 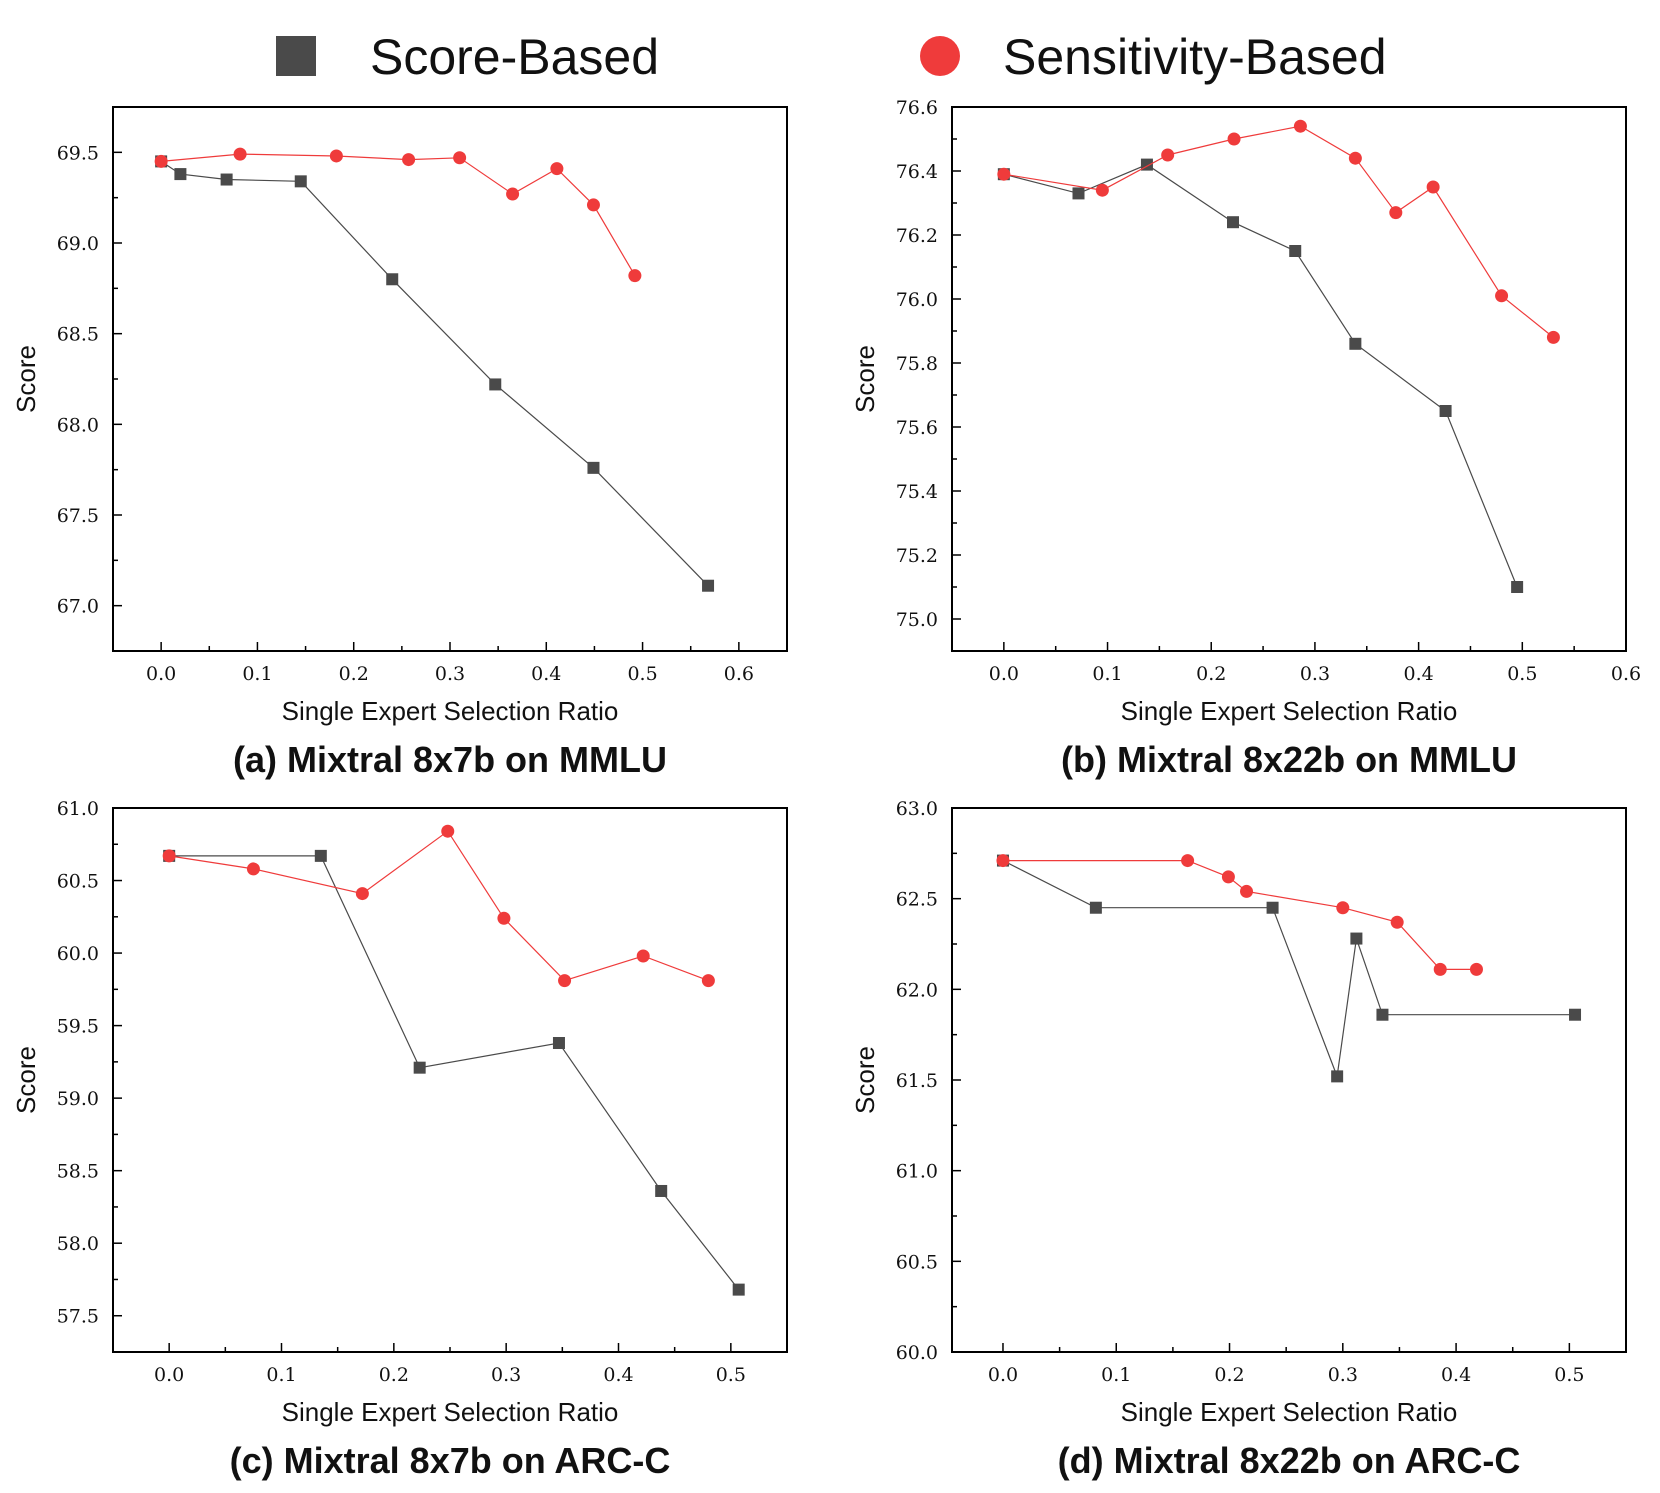 What do you see at coordinates (917, 809) in the screenshot?
I see `y-tick-label: 63.0` at bounding box center [917, 809].